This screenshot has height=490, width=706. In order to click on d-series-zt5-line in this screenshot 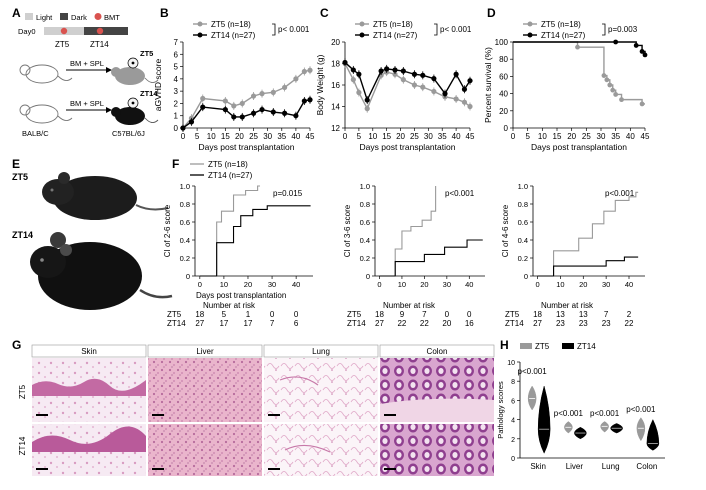, I will do `click(579, 73)`.